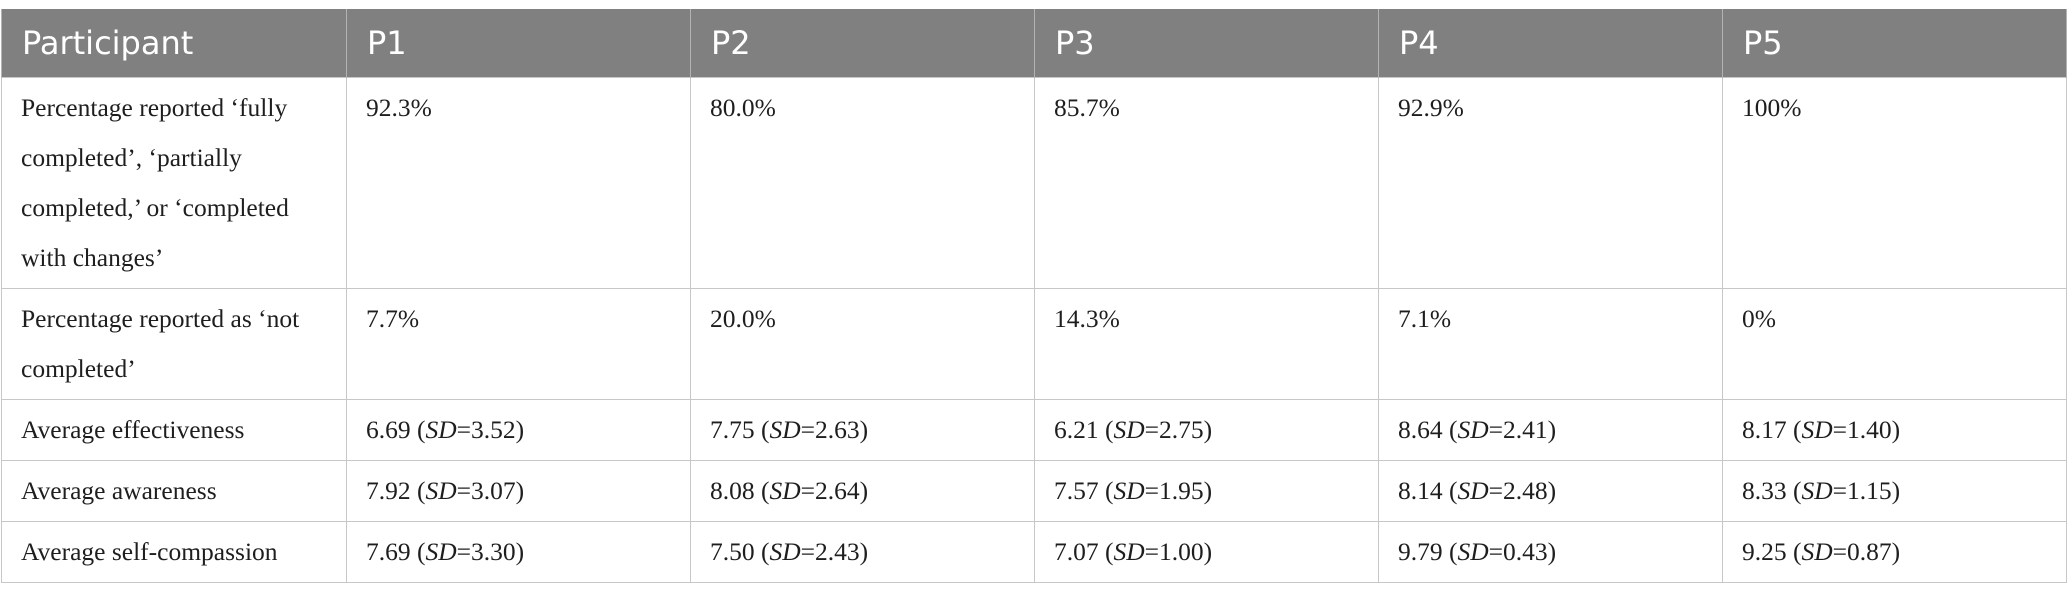 The height and width of the screenshot is (602, 2068). What do you see at coordinates (1550, 183) in the screenshot?
I see `table-cell: 92.9%` at bounding box center [1550, 183].